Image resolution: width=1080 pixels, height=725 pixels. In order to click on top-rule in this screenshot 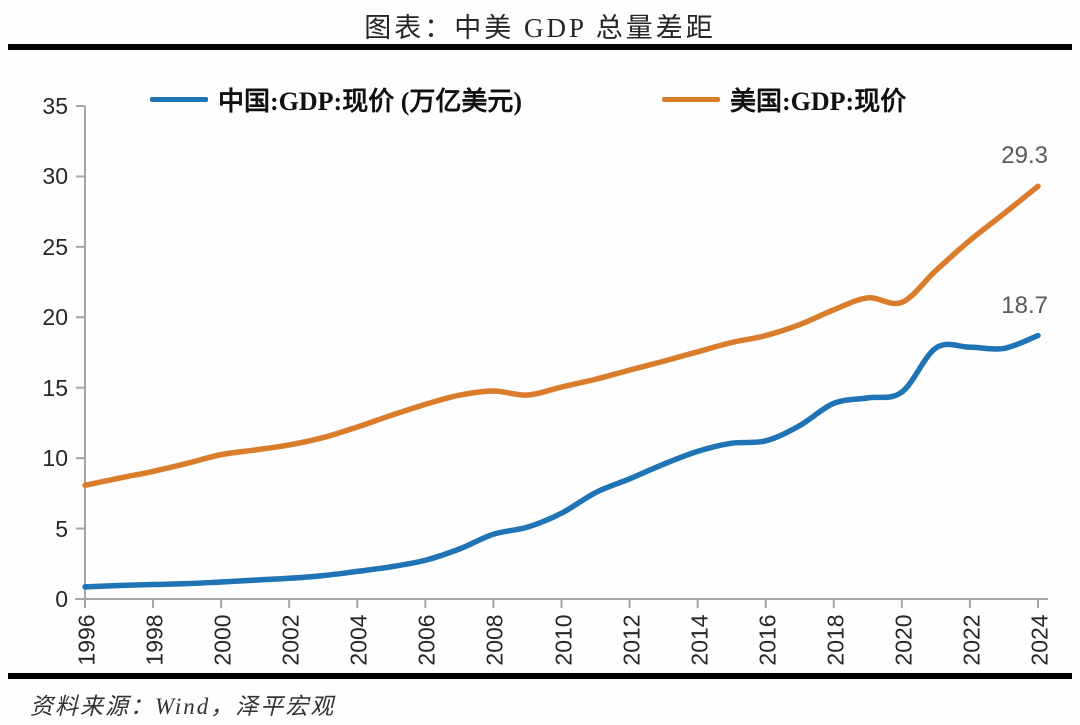, I will do `click(540, 47)`.